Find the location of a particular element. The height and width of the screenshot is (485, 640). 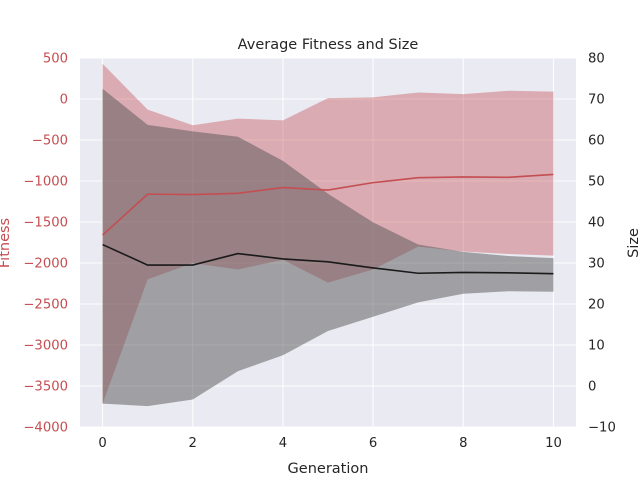

y-right-tick-label: 40 is located at coordinates (596, 223).